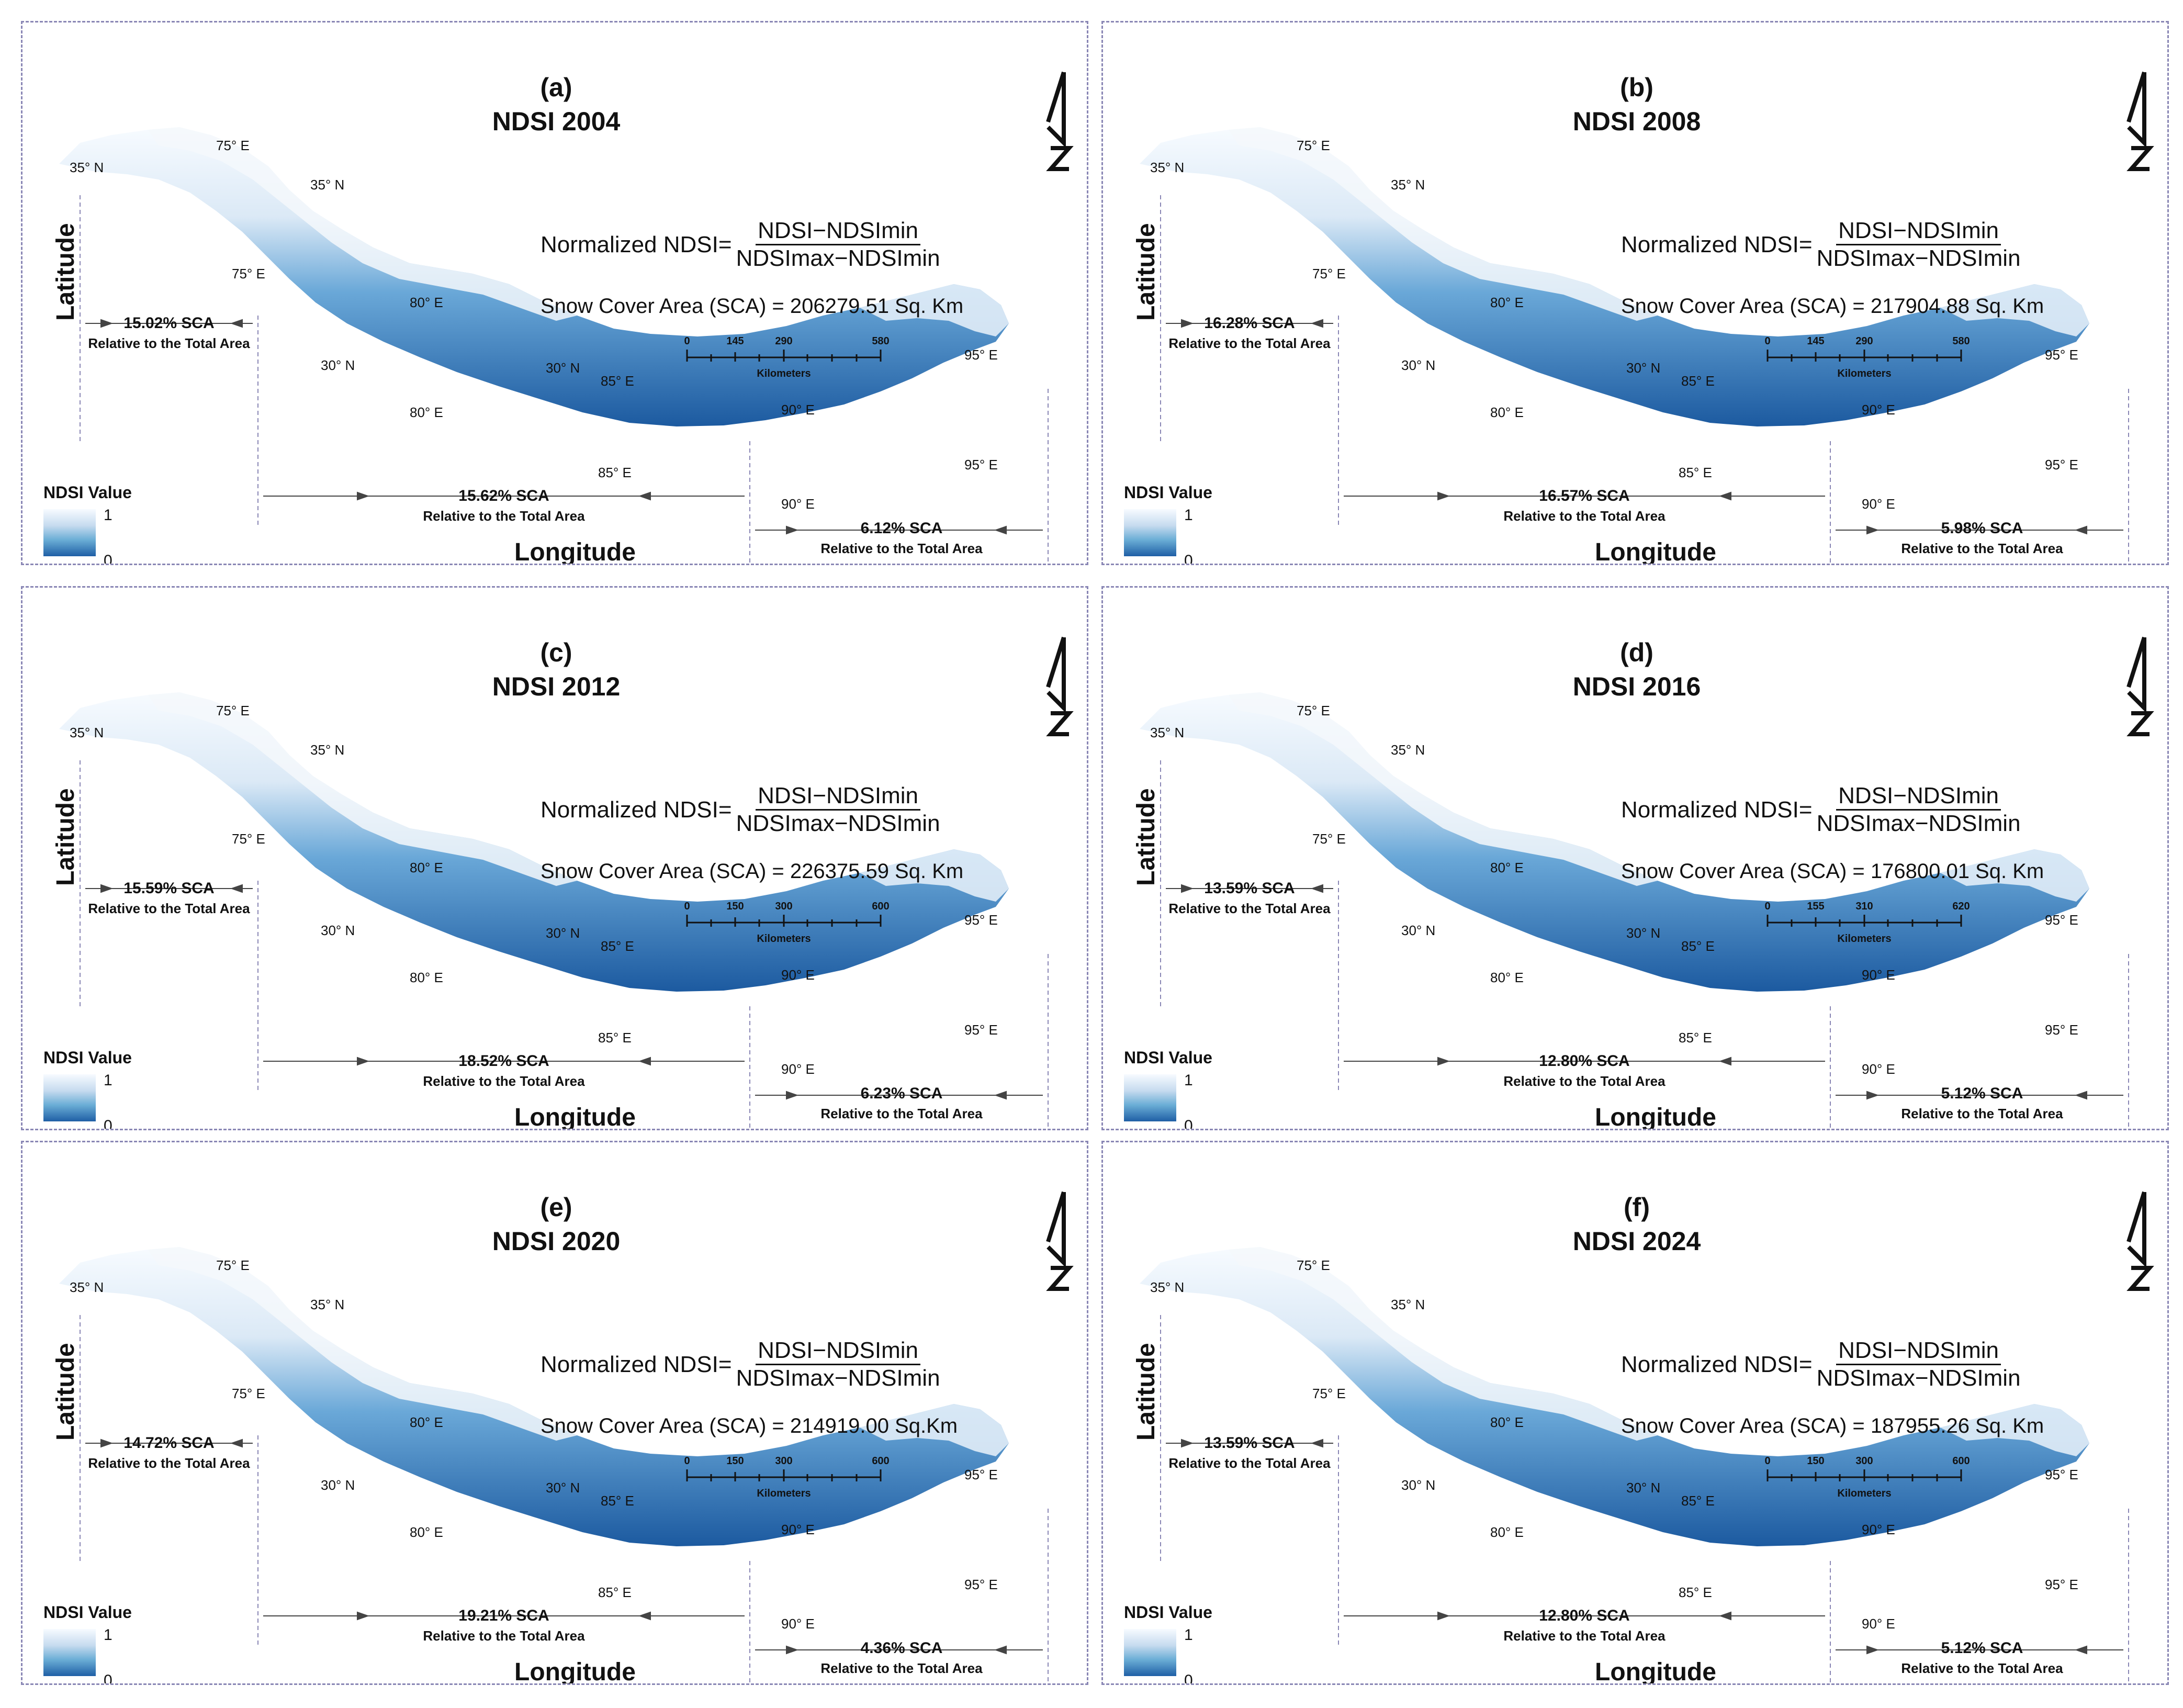 This screenshot has width=2183, height=1708. I want to click on scalebar-tick: 0, so click(1767, 341).